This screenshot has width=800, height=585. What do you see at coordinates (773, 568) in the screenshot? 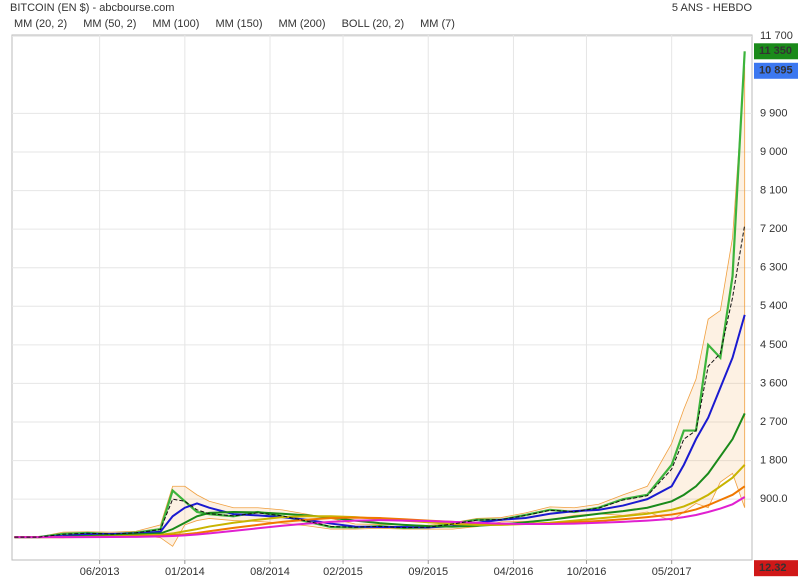
I see `price-label: 12.32` at bounding box center [773, 568].